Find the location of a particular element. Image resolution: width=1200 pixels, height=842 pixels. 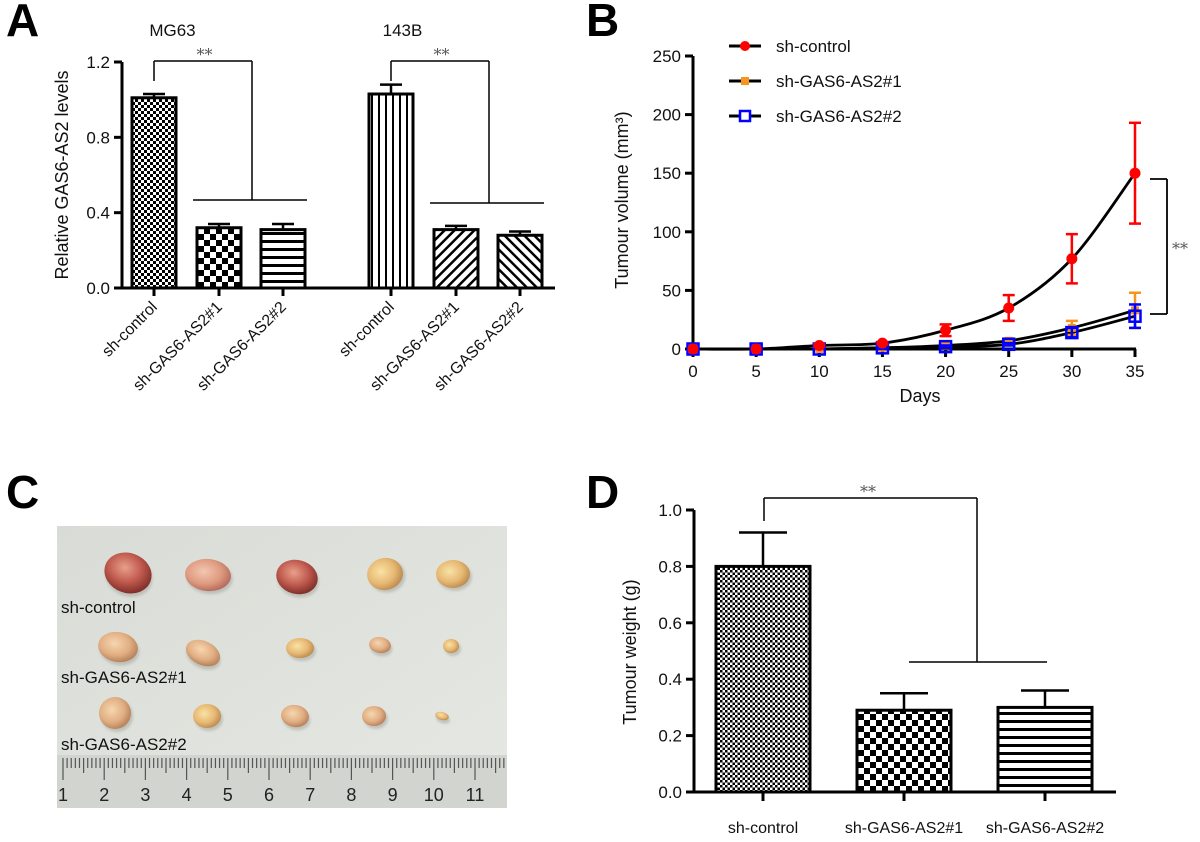

y-tick-label: 1.2 is located at coordinates (98, 62).